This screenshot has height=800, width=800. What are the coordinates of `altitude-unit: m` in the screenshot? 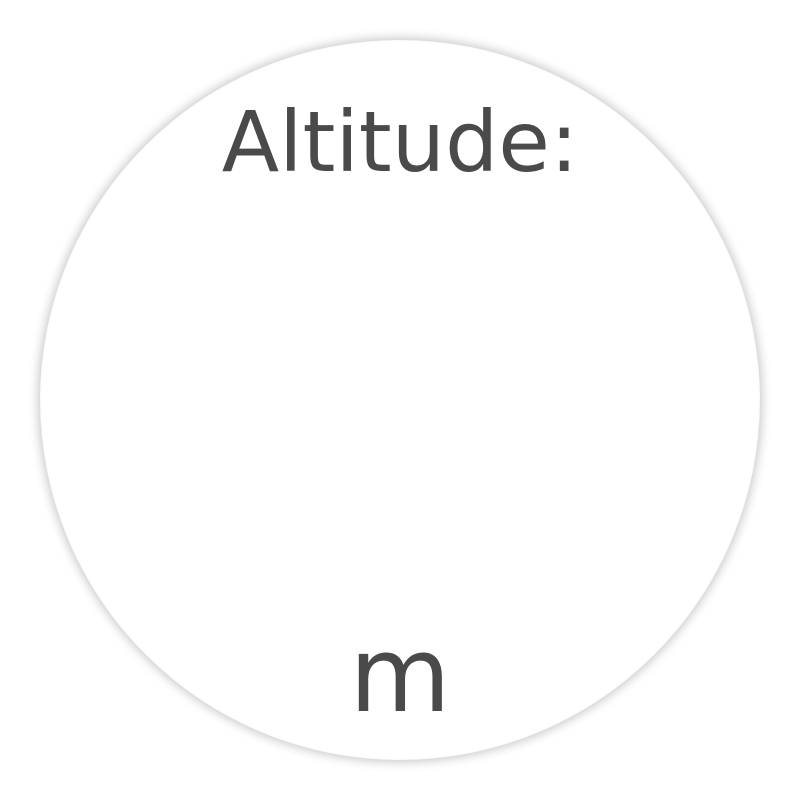 It's located at (400, 675).